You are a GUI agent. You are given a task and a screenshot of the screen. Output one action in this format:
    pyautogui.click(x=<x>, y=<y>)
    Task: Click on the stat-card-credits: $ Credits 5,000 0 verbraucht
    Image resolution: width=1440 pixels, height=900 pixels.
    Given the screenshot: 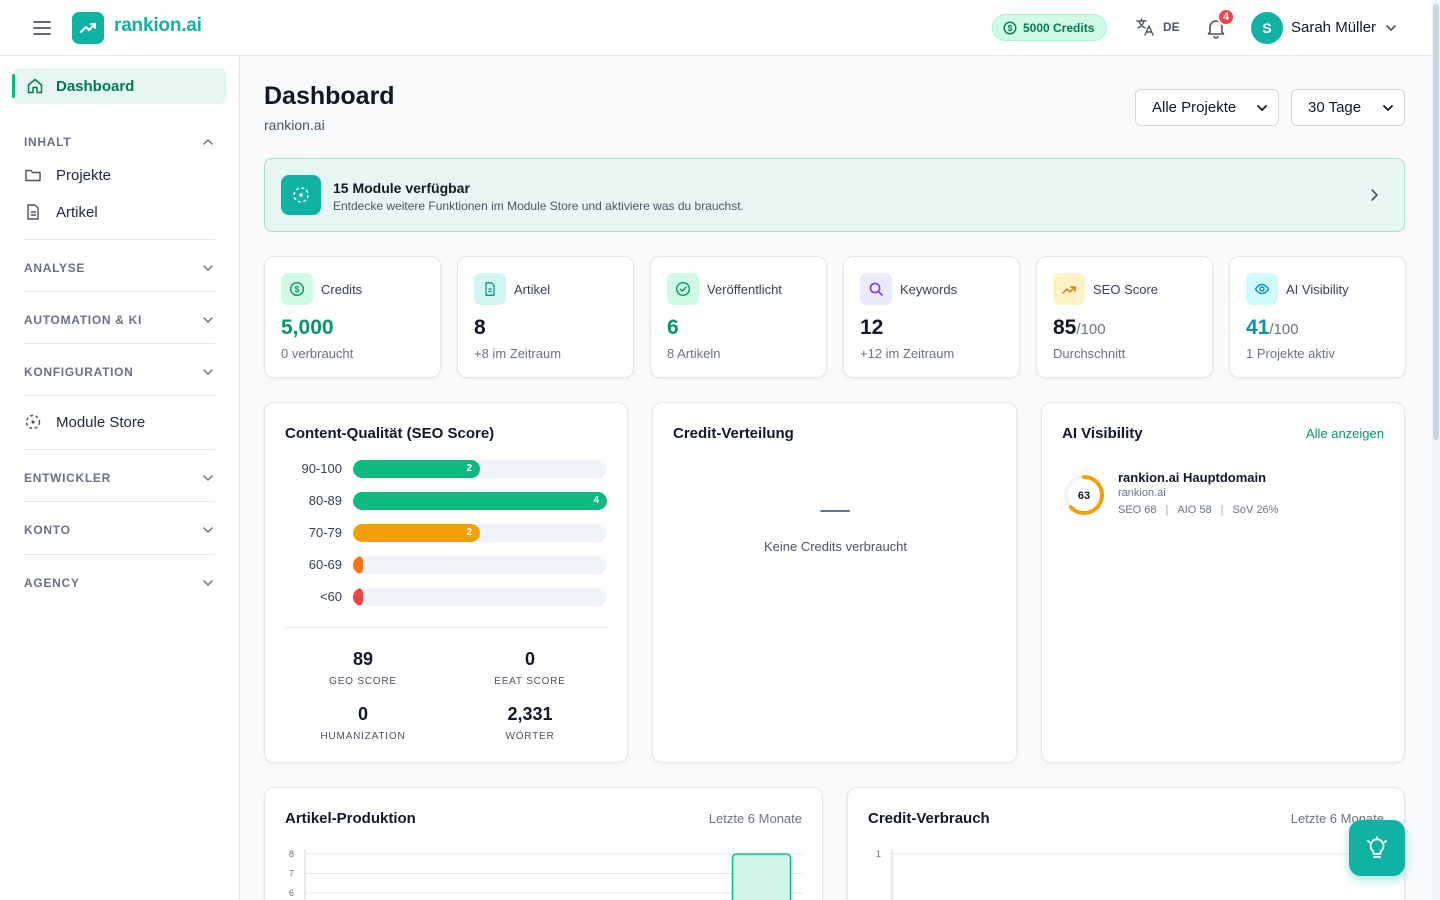 What is the action you would take?
    pyautogui.click(x=352, y=317)
    